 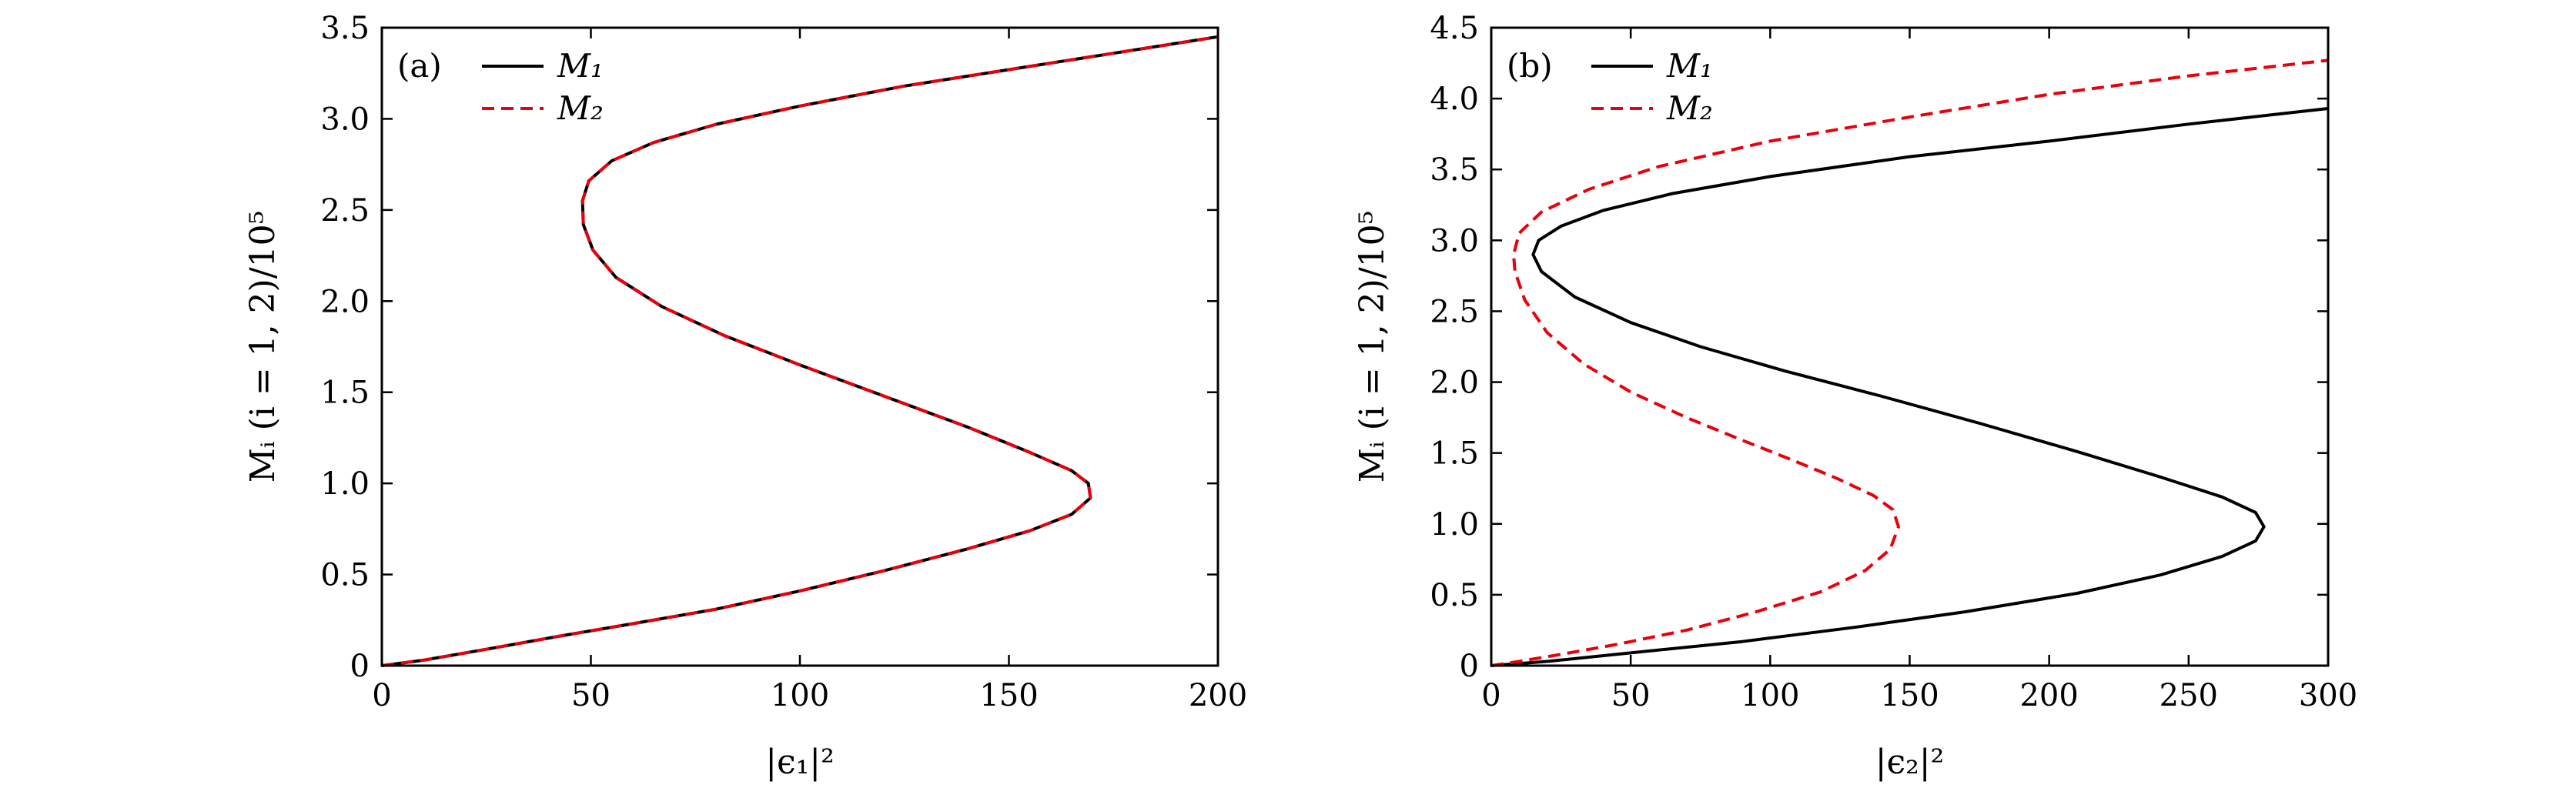 I want to click on panel-b-ytick-label: 2.5, so click(x=1454, y=311).